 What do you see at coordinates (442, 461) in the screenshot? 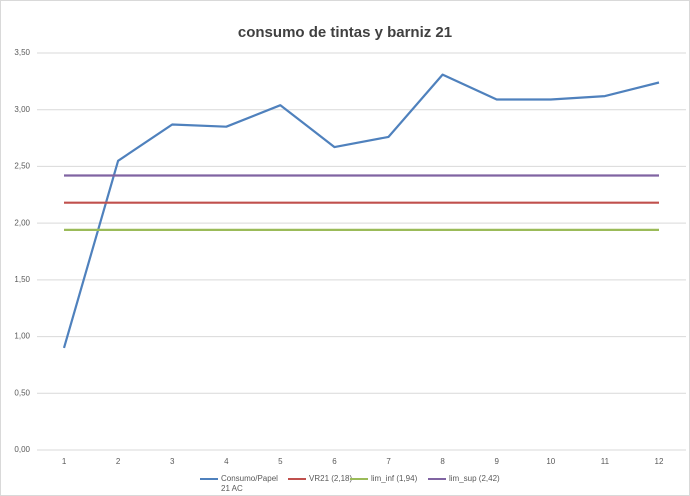
I see `x-tick-label: 8` at bounding box center [442, 461].